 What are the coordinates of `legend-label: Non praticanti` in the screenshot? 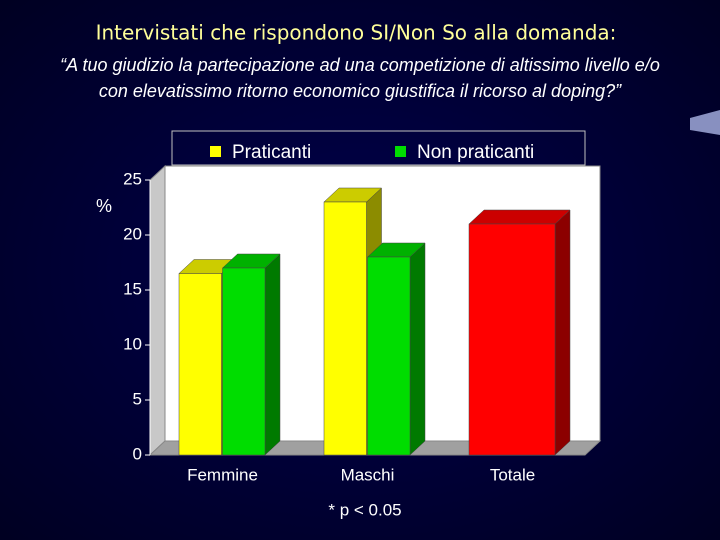 It's located at (475, 152).